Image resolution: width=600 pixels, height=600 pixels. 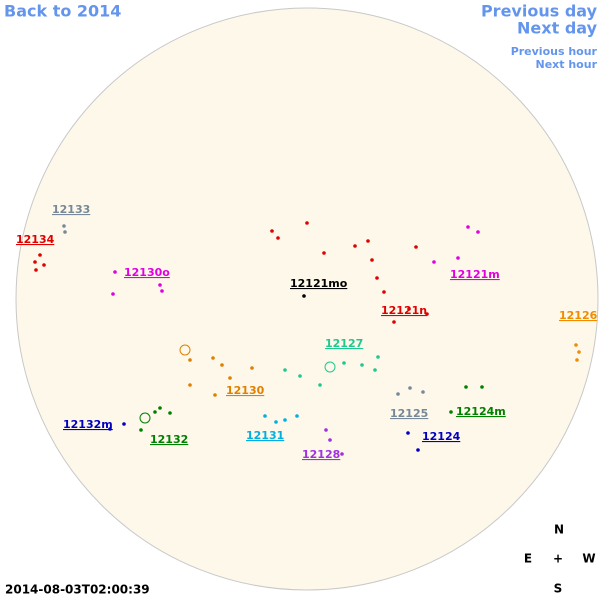 I want to click on region-label: 12133, so click(x=71, y=209).